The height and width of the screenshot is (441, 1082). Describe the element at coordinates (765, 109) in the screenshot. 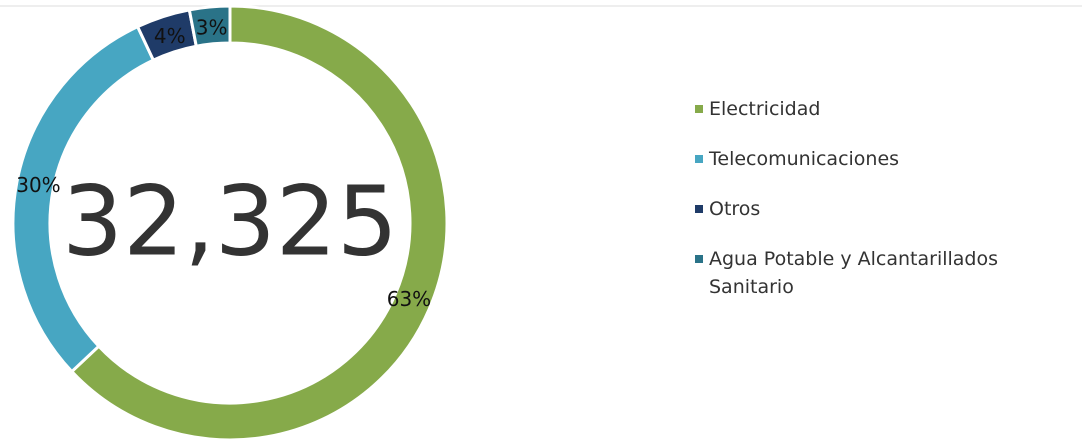

I see `legend-label: Electricidad` at that location.